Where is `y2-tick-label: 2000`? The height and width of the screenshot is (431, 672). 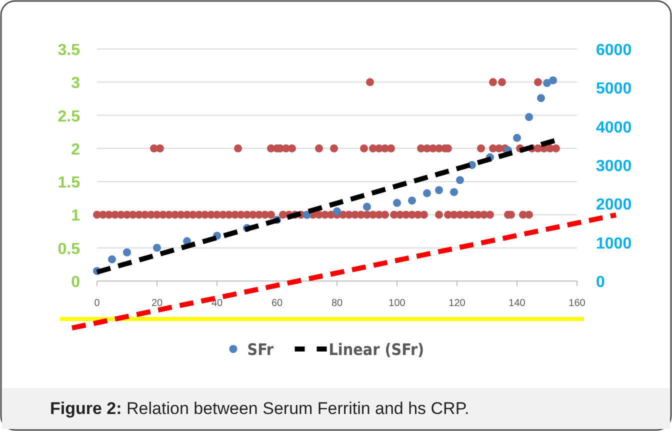 y2-tick-label: 2000 is located at coordinates (614, 205).